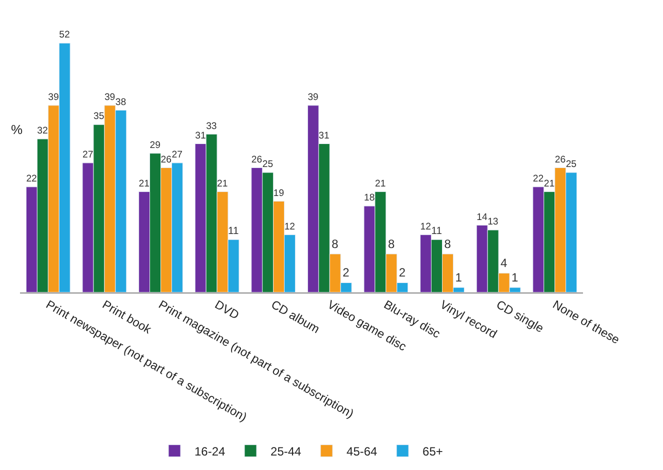 The image size is (663, 470). Describe the element at coordinates (120, 102) in the screenshot. I see `data-label: 38` at that location.